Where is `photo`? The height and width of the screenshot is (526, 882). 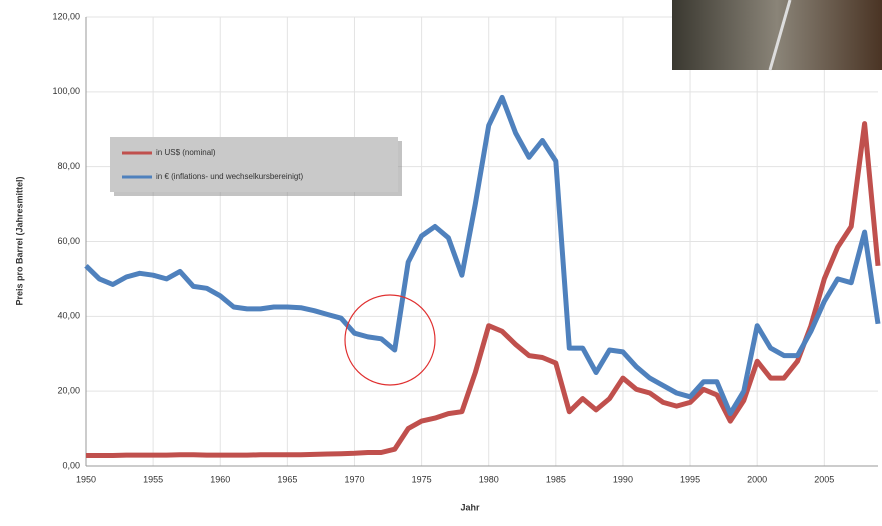 photo is located at coordinates (777, 35).